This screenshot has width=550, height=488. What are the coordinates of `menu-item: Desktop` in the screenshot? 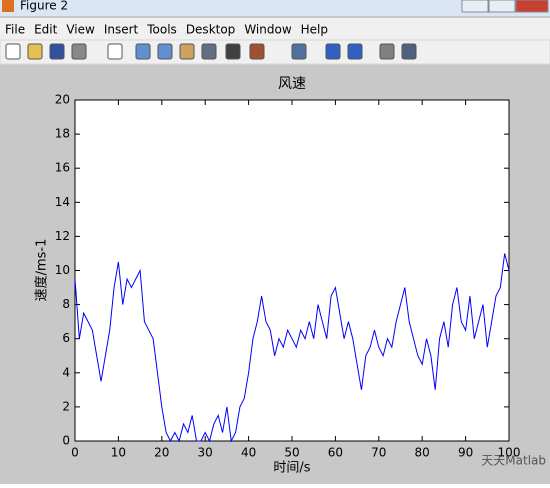 It's located at (211, 30).